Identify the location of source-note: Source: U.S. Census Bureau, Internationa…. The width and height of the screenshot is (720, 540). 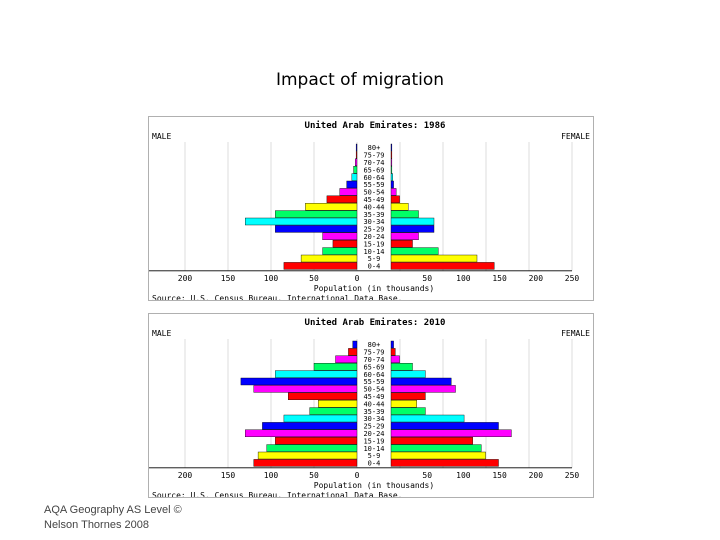
(277, 494).